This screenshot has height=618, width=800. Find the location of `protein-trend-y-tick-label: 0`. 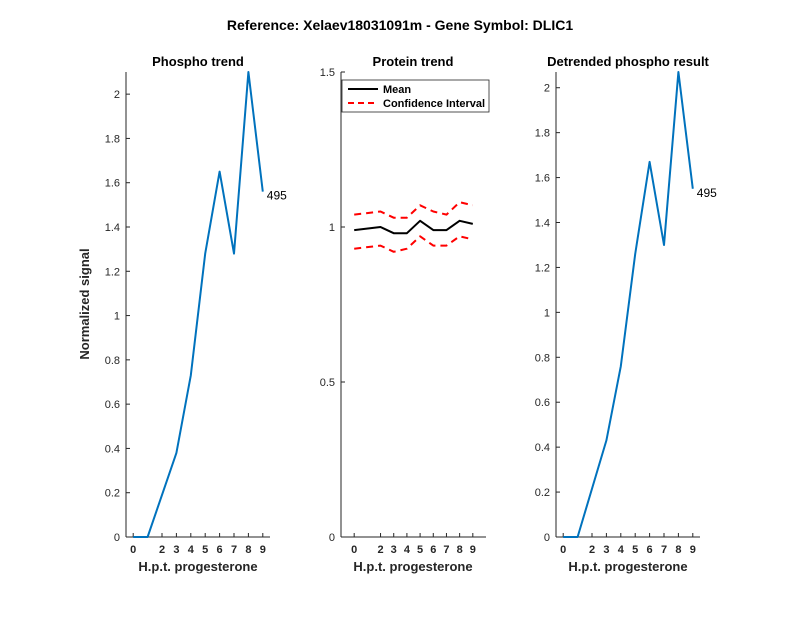

protein-trend-y-tick-label: 0 is located at coordinates (332, 538).